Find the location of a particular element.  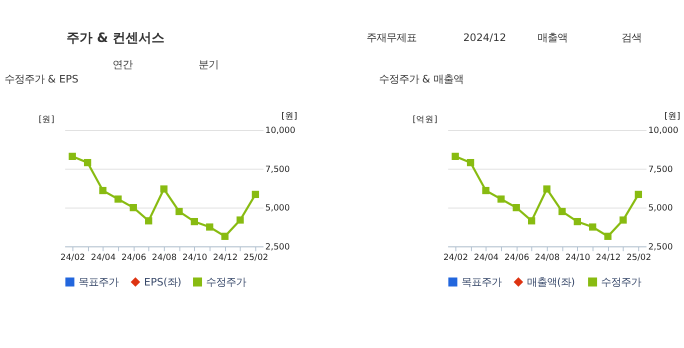

legend-label: 매출액(좌) is located at coordinates (551, 282).